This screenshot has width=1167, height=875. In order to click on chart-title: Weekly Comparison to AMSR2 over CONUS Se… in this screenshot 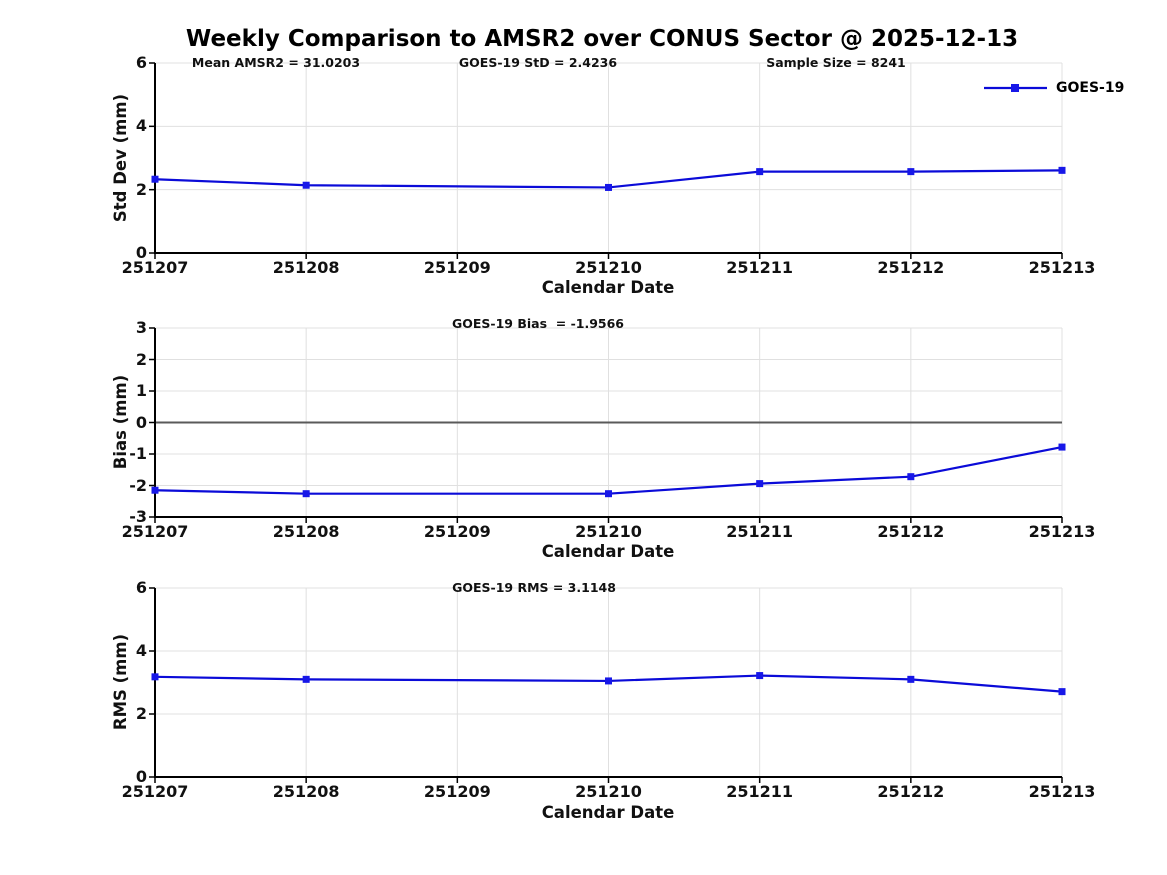, I will do `click(602, 39)`.